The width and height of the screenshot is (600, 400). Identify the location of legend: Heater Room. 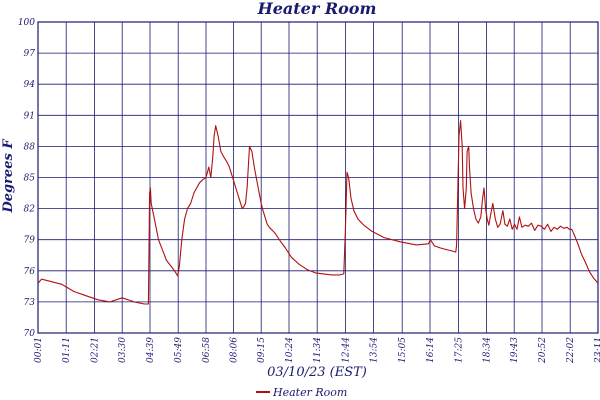
(301, 392).